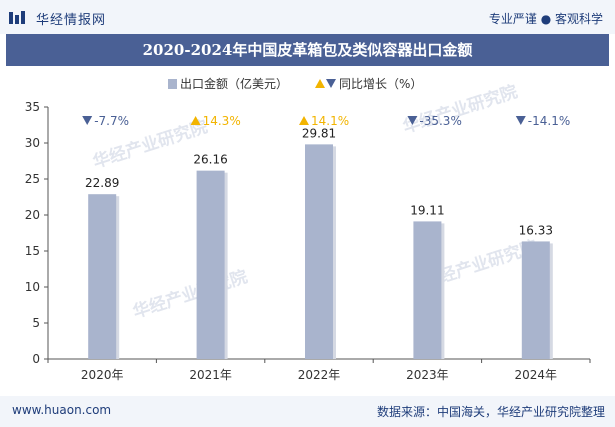  I want to click on bar-value-label: 22.89, so click(102, 183).